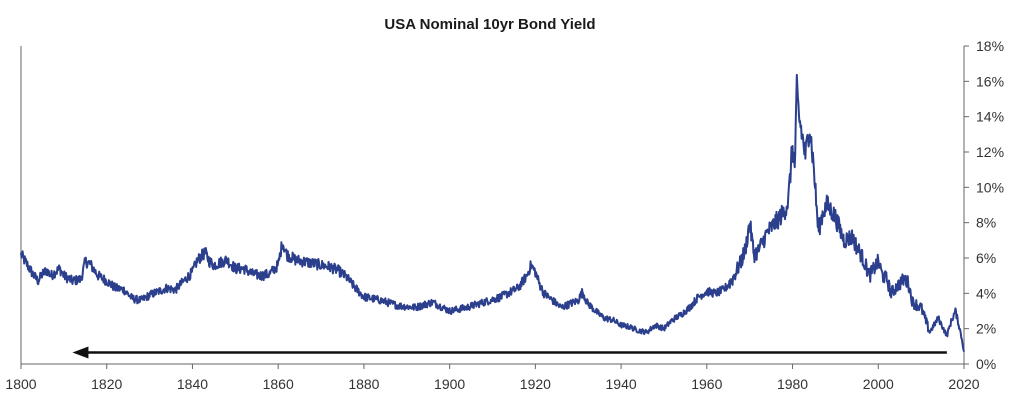  Describe the element at coordinates (489, 24) in the screenshot. I see `chart-title: USA Nominal 10yr Bond Yield` at that location.